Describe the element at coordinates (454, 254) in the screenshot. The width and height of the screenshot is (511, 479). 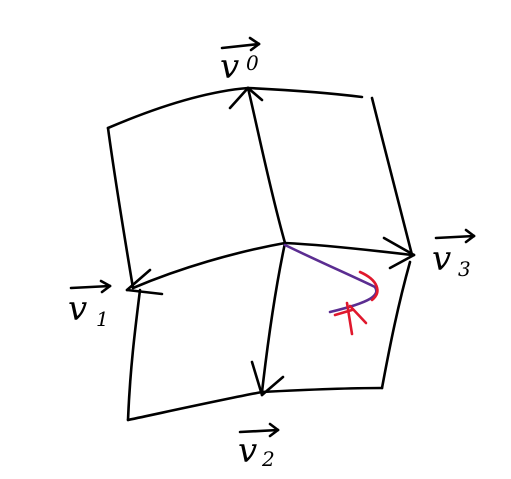
I see `label-v3: v 3` at that location.